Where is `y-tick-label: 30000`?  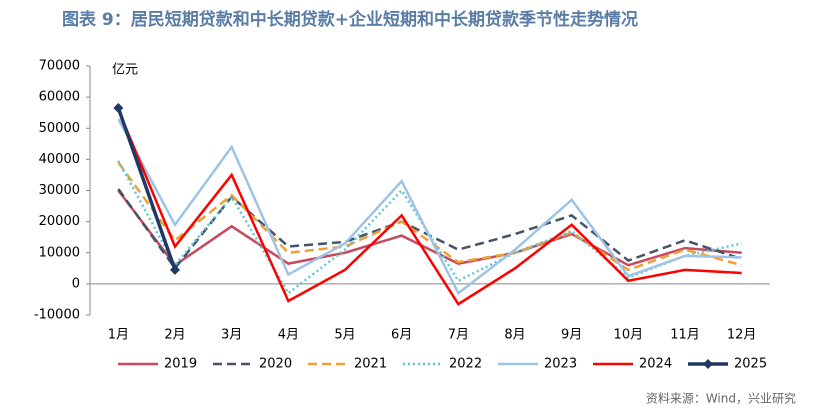
y-tick-label: 30000 is located at coordinates (59, 190).